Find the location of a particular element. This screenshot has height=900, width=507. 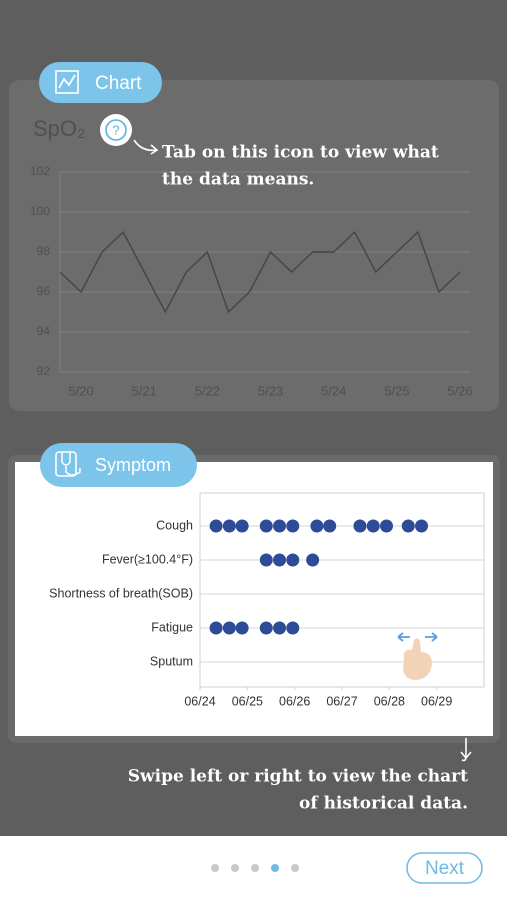

x-tick-label: 5/25 is located at coordinates (396, 390).